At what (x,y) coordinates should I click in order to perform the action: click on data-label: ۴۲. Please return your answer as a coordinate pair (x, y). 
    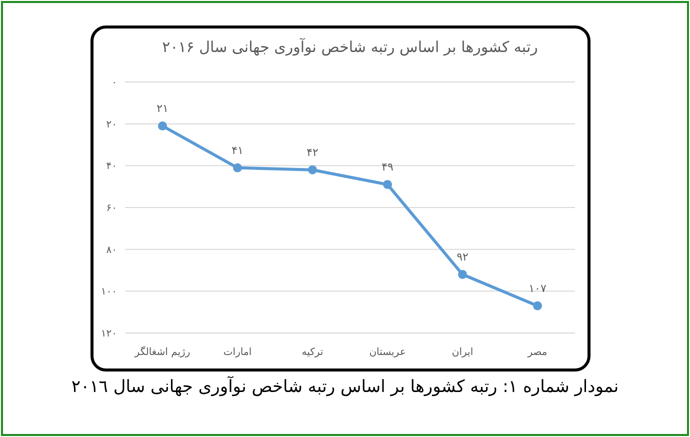
    Looking at the image, I should click on (312, 152).